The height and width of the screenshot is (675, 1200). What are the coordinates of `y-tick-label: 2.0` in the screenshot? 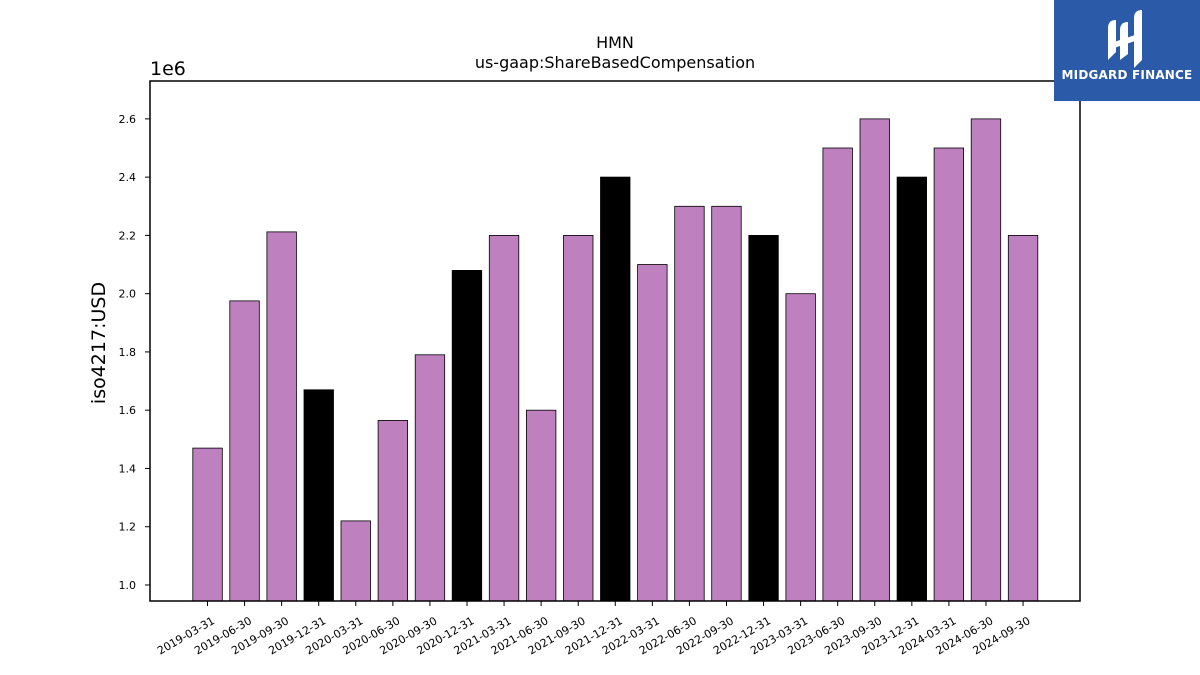 It's located at (128, 294).